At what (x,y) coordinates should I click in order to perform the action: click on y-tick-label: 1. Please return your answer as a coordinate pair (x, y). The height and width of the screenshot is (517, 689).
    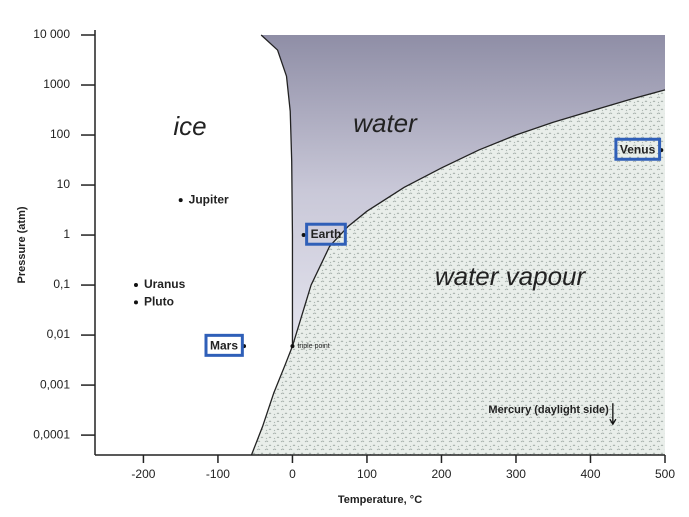
    Looking at the image, I should click on (66, 234).